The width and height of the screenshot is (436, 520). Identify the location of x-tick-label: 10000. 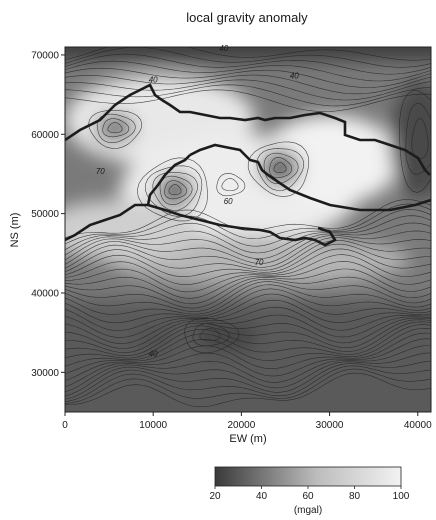
(153, 425).